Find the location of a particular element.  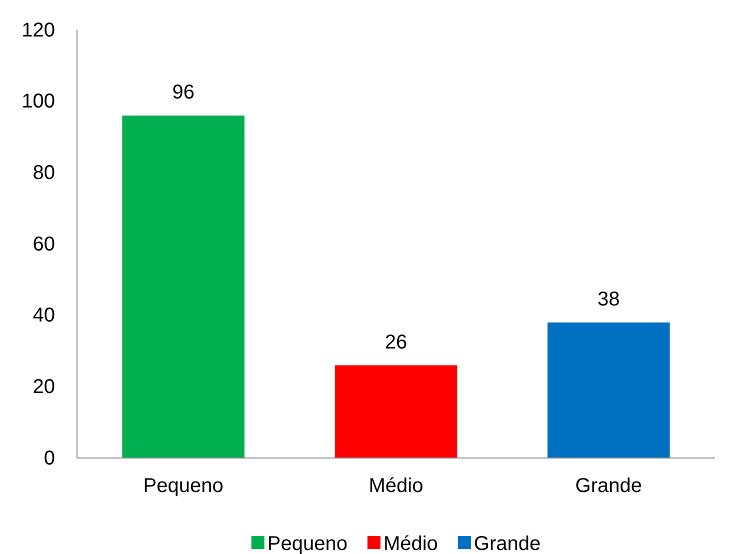

data-label: 26 is located at coordinates (396, 342).